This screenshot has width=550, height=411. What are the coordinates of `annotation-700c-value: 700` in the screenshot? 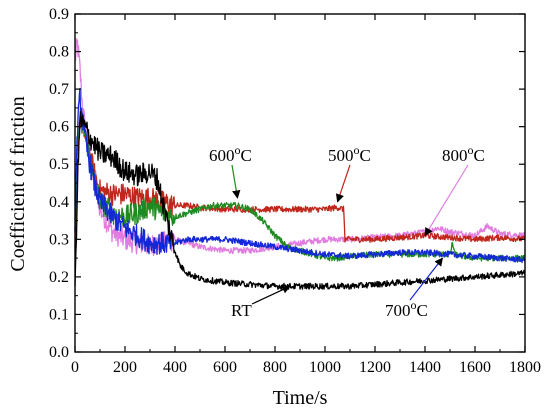 It's located at (398, 310).